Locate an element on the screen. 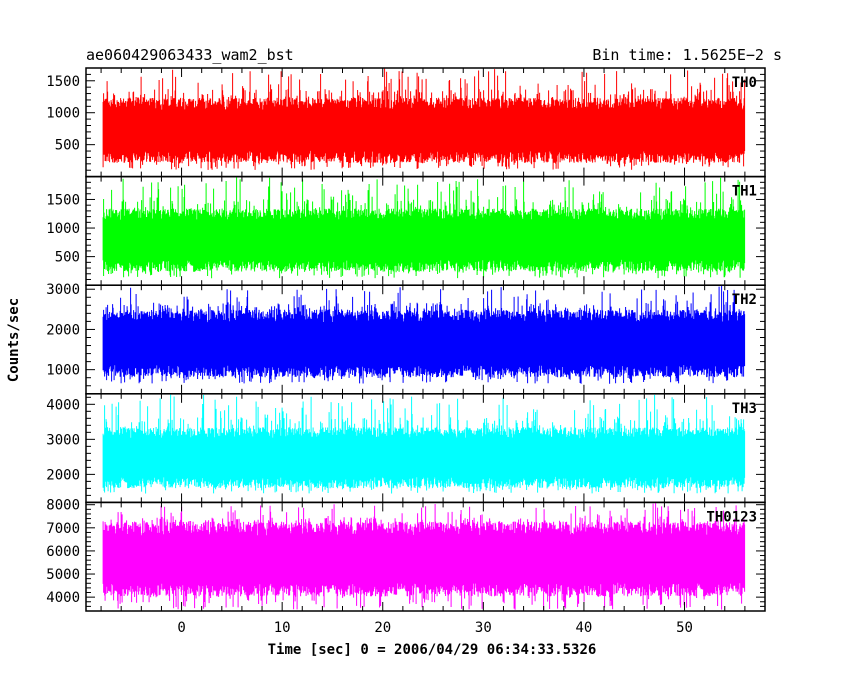 This screenshot has height=680, width=850. channel-label-th1: TH1 is located at coordinates (744, 192).